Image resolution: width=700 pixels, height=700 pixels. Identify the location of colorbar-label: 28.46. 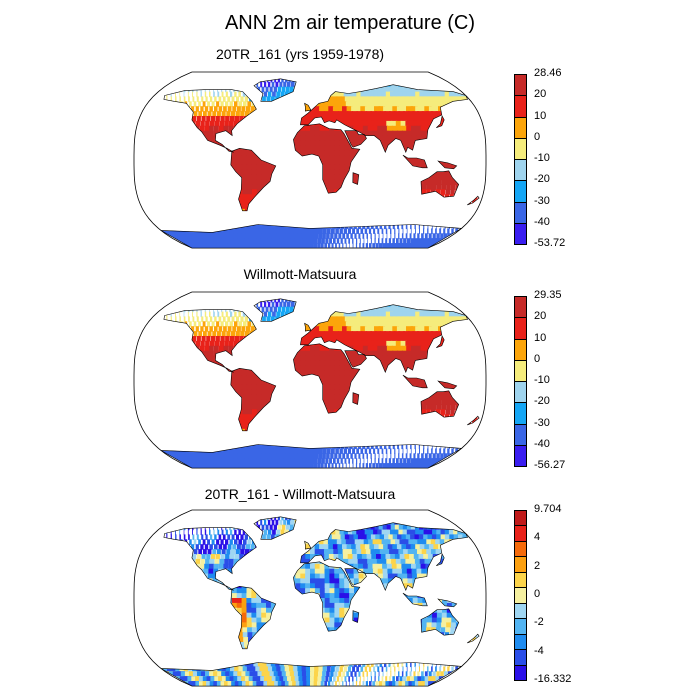
(548, 73).